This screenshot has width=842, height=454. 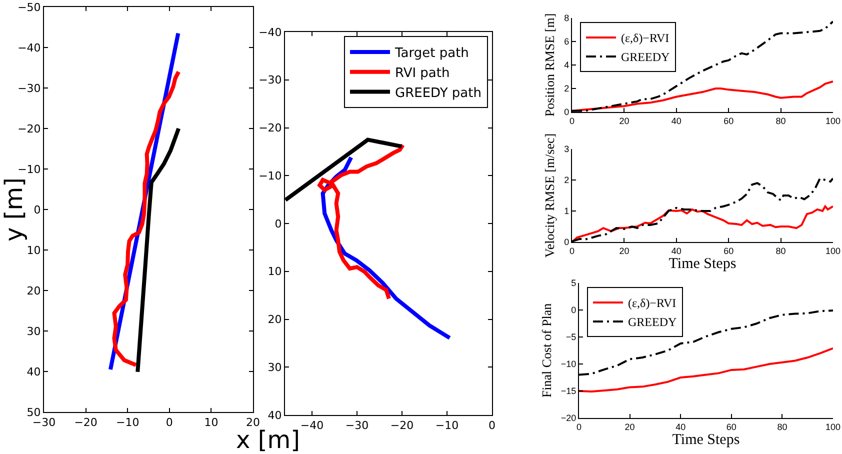 I want to click on y-tick-label: 4, so click(x=567, y=65).